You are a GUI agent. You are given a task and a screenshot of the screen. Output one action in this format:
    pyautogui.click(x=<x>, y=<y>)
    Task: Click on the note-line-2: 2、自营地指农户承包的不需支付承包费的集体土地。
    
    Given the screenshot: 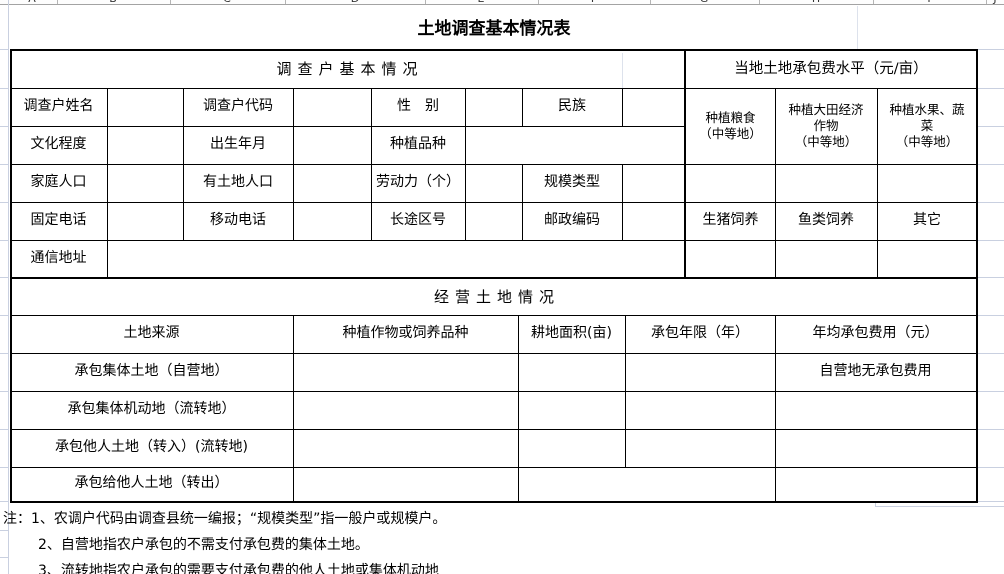 What is the action you would take?
    pyautogui.click(x=203, y=545)
    